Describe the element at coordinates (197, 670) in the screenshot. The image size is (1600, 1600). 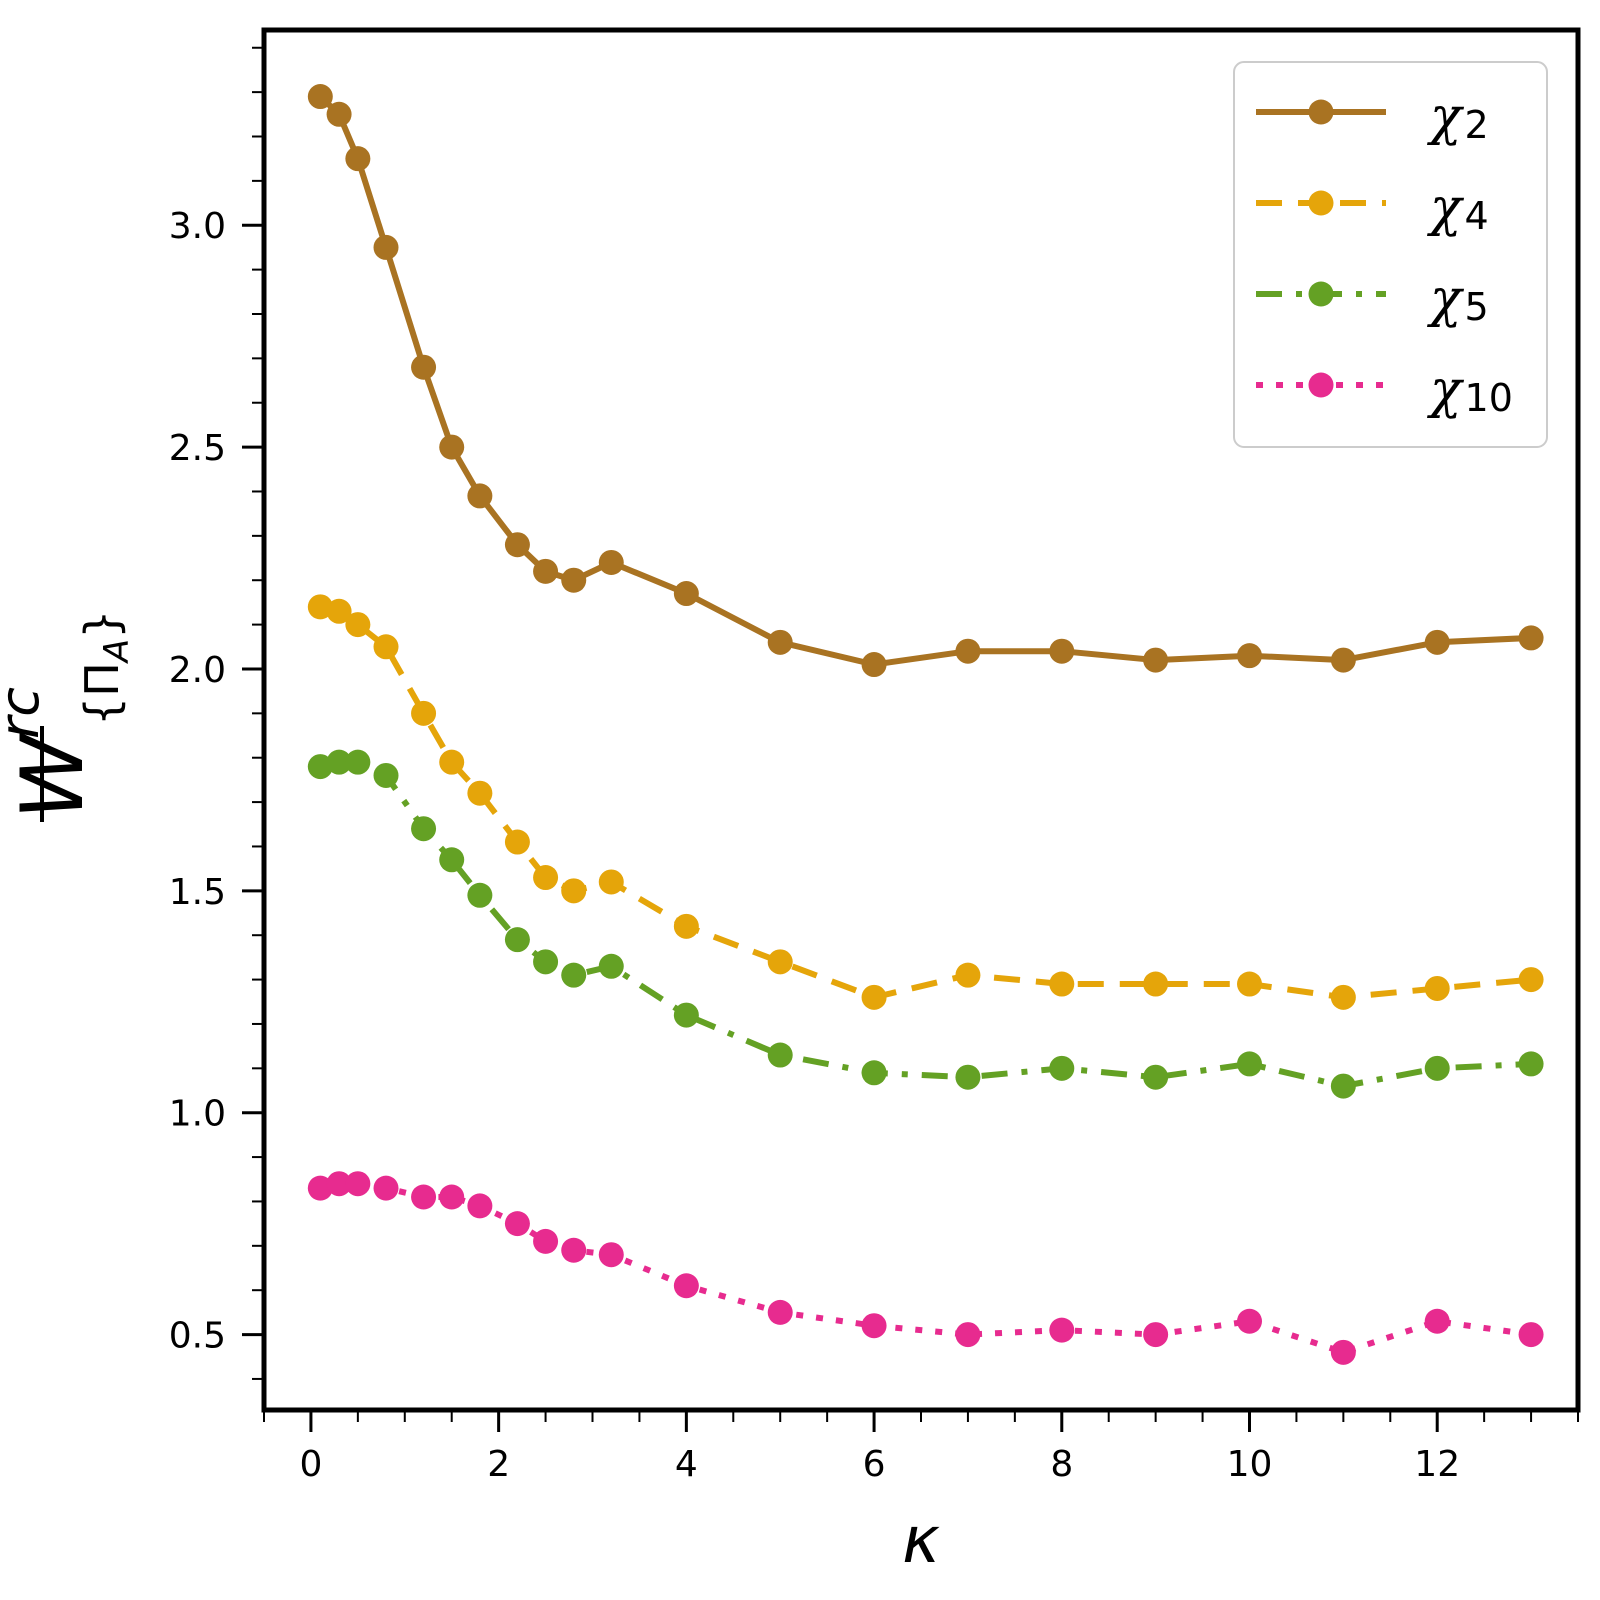
I see `y-tick-label: 2.0` at that location.